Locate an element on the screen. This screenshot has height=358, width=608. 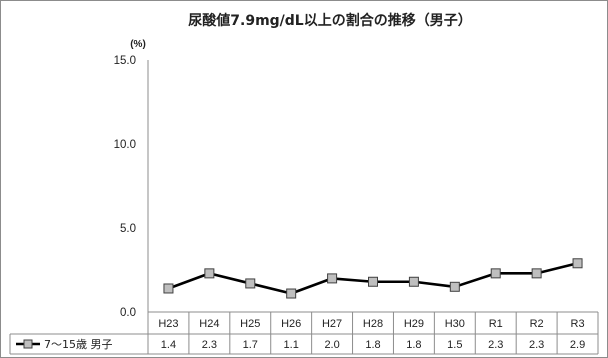
x-tick-label: H30 is located at coordinates (455, 324).